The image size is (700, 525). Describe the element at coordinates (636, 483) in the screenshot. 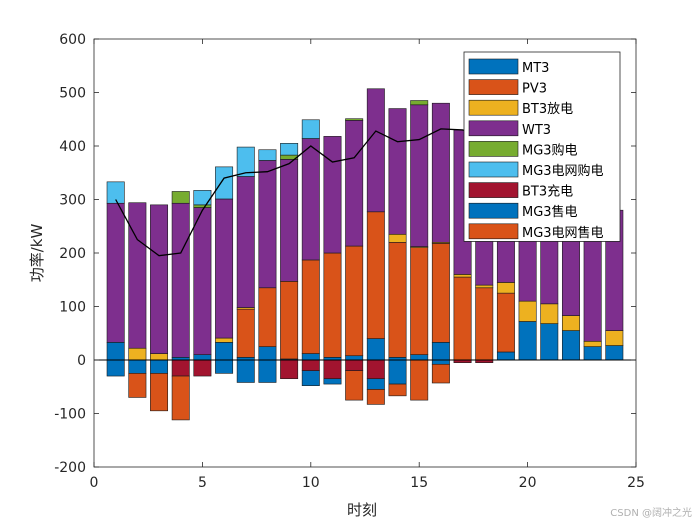

I see `x-tick-label-25: 25` at that location.